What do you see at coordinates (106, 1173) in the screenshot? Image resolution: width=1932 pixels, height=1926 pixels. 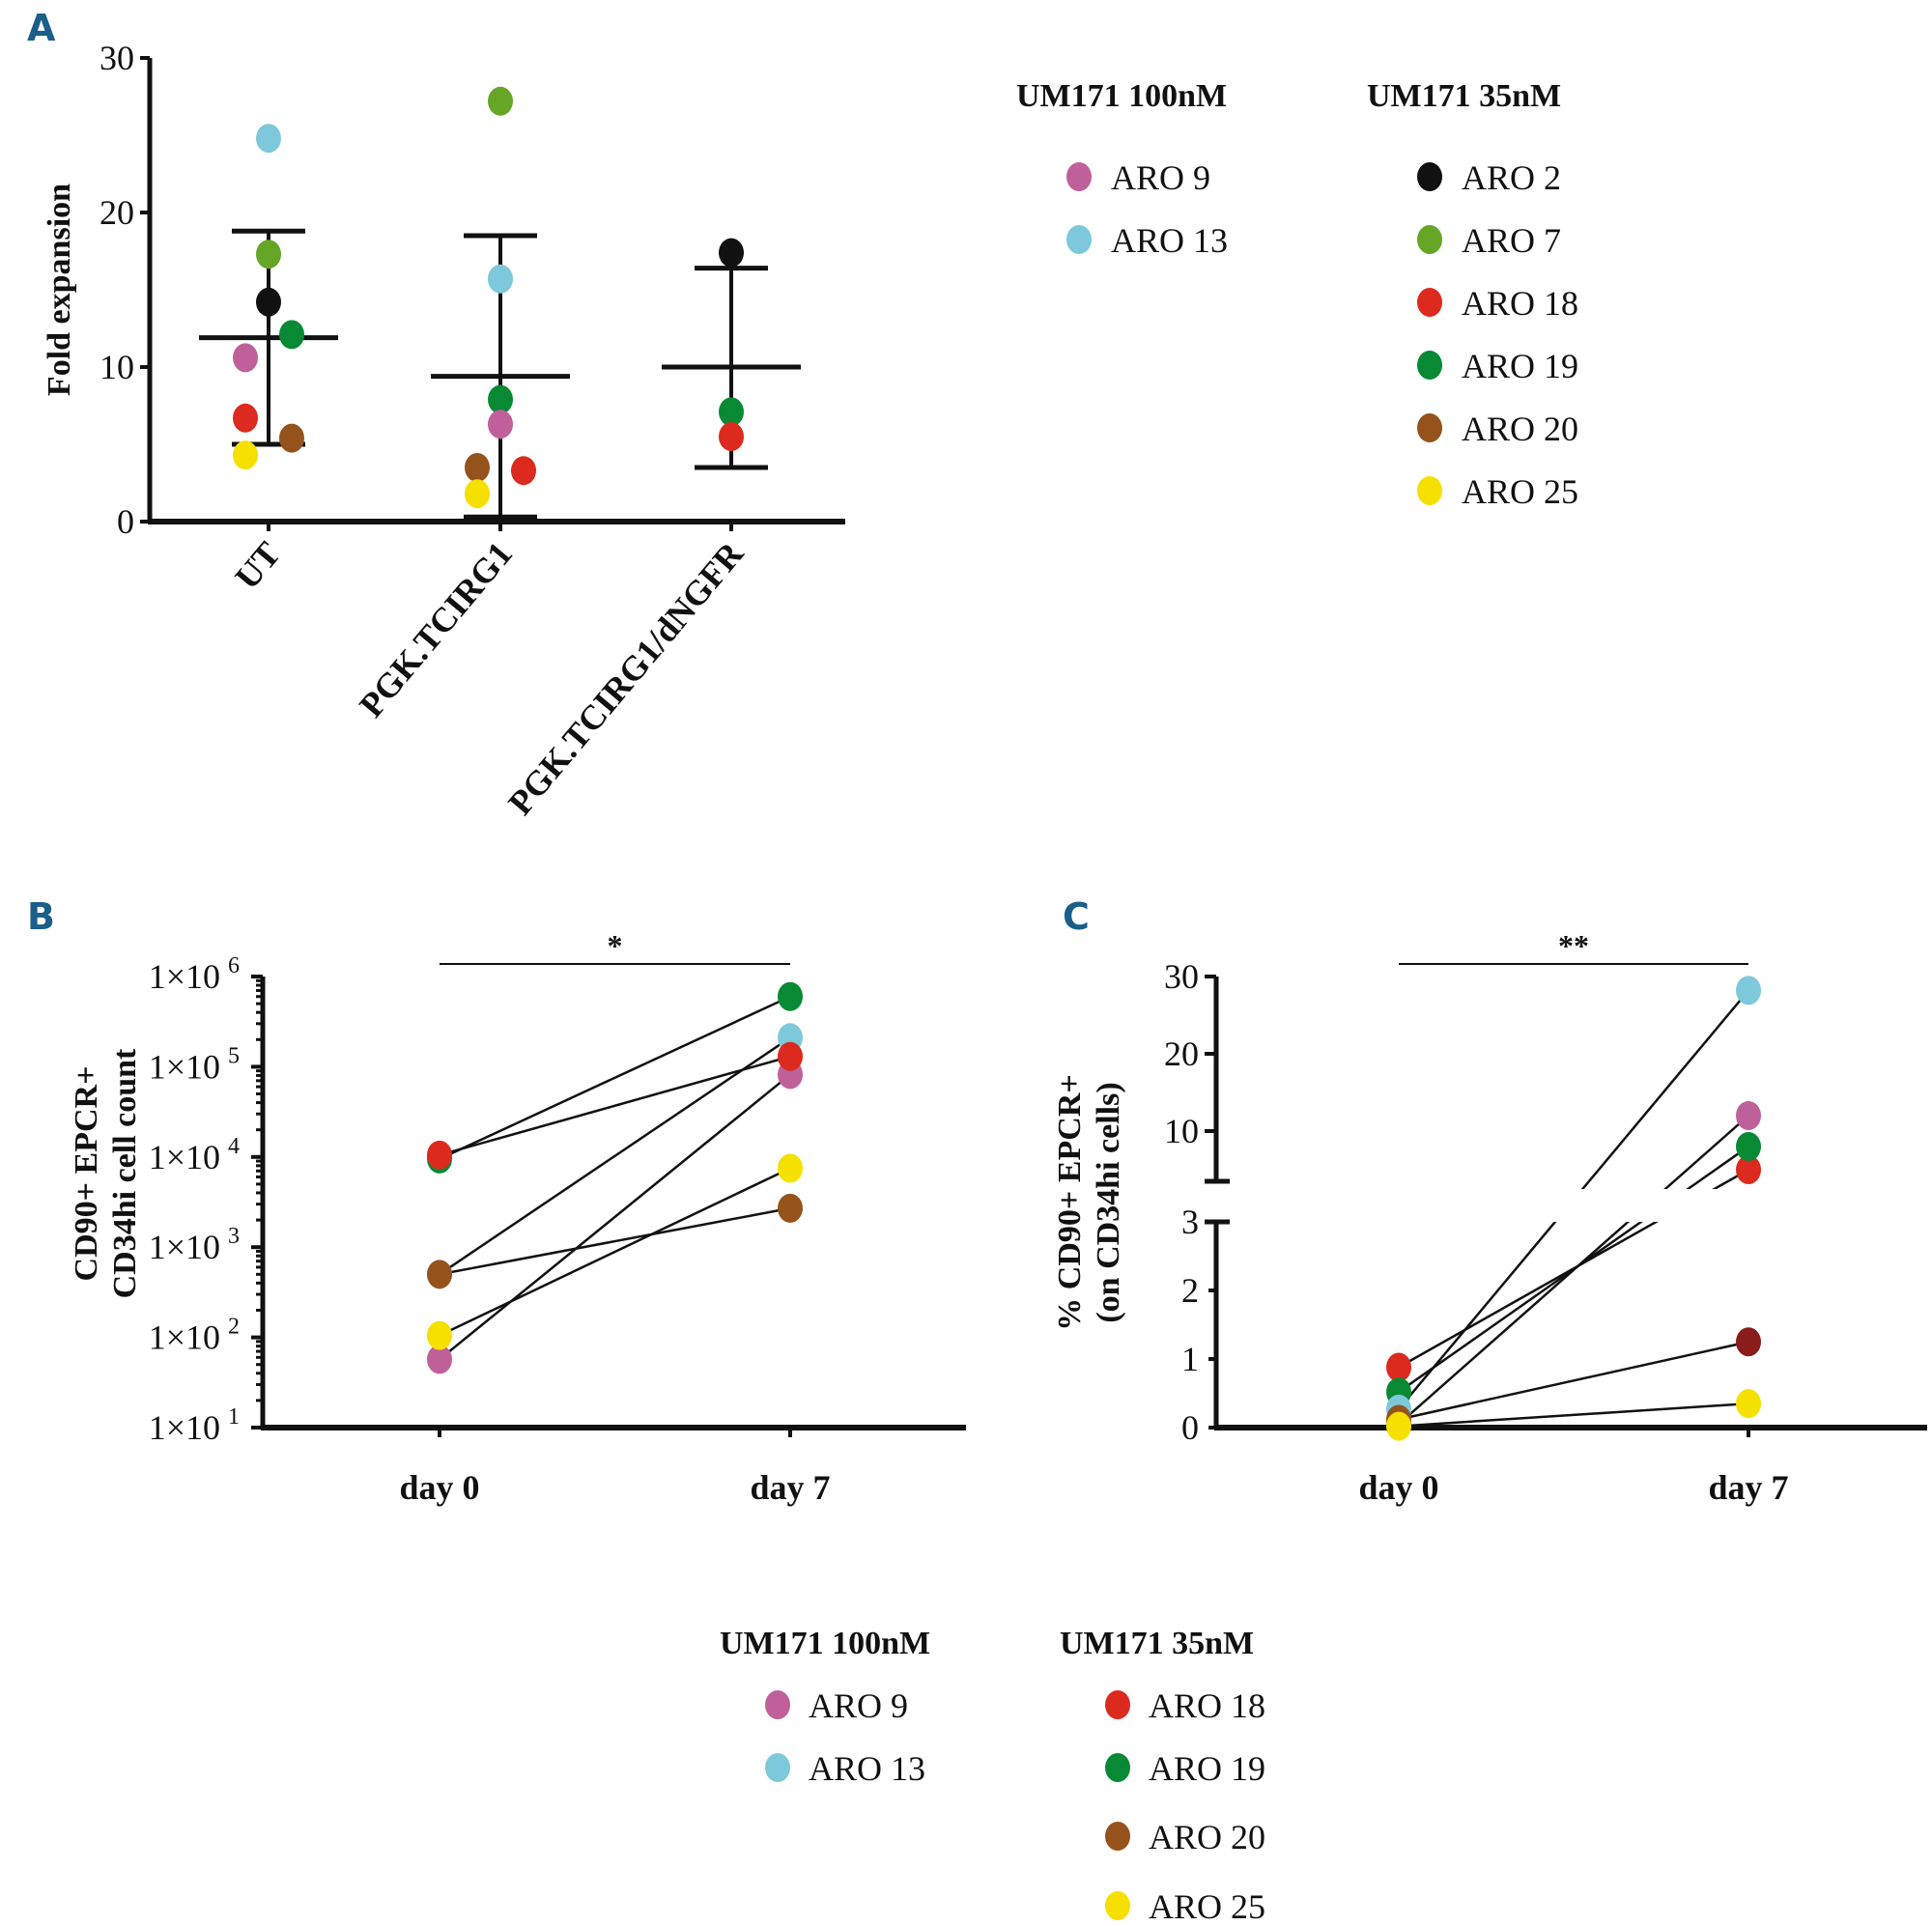 I see `y-axis-title: CD90+ EPCR+ CD34hi cell count` at bounding box center [106, 1173].